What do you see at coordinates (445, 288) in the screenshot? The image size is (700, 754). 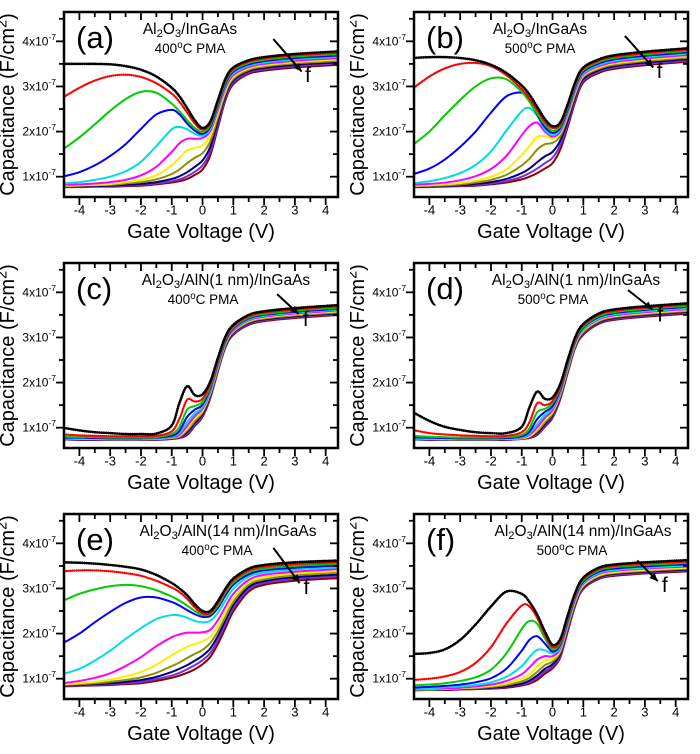 I see `panel-letter: (d)` at bounding box center [445, 288].